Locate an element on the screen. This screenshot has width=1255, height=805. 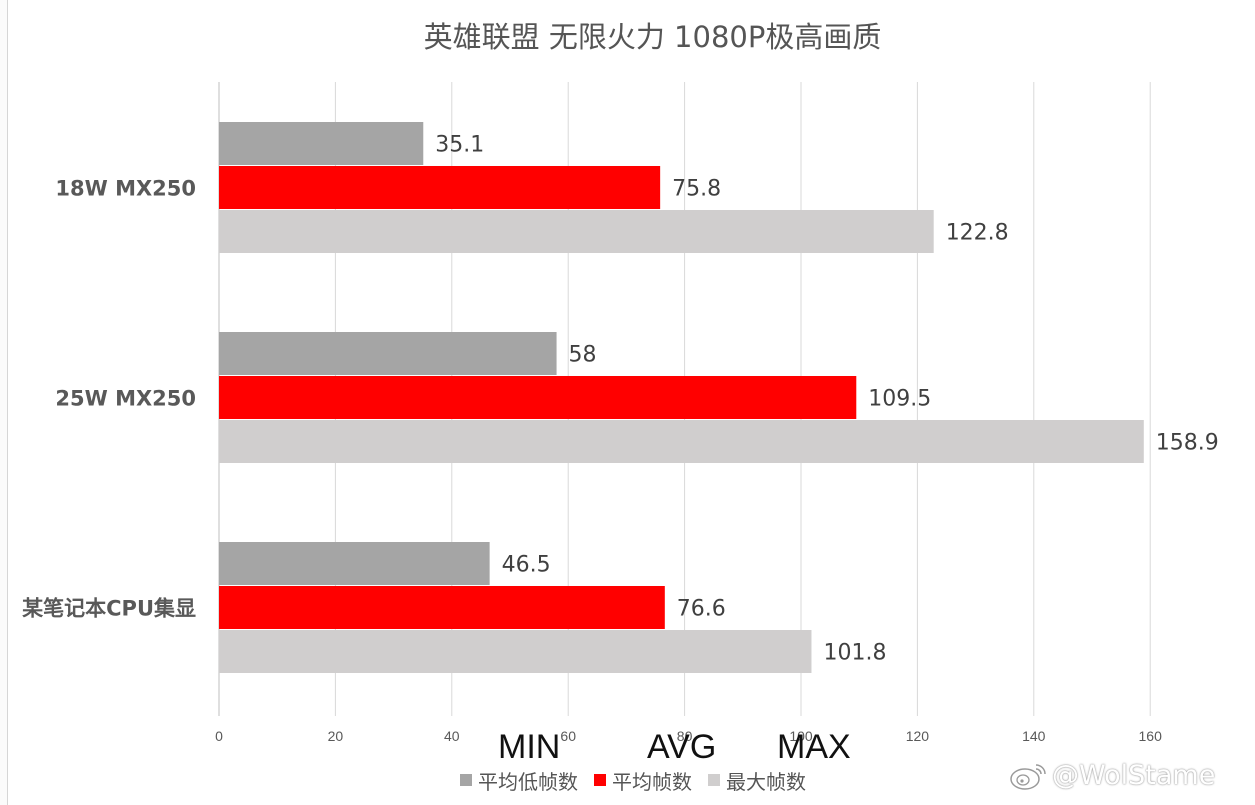
x-tick-label: 0 is located at coordinates (219, 736).